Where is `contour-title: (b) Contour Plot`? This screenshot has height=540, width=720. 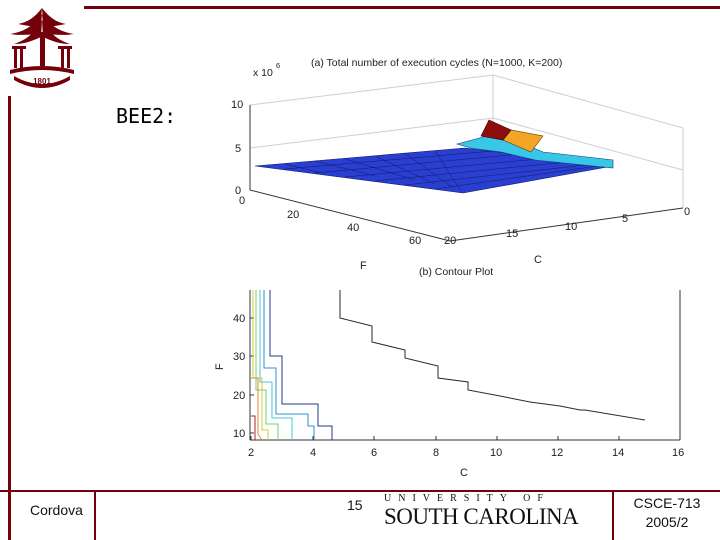 contour-title: (b) Contour Plot is located at coordinates (456, 272).